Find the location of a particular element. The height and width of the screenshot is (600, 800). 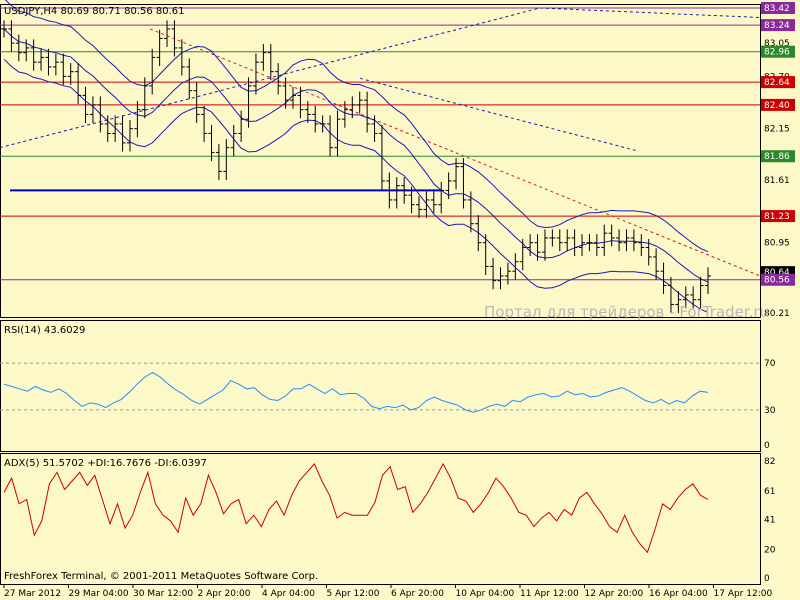

rsi-tick-0: 0 is located at coordinates (767, 446).